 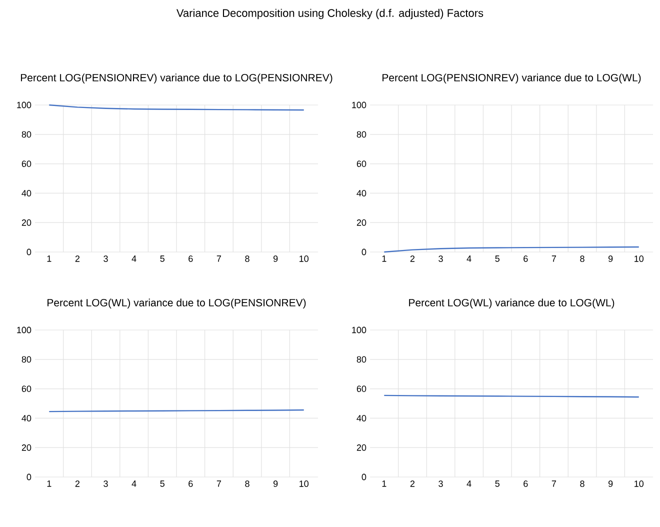 What do you see at coordinates (177, 303) in the screenshot?
I see `chart-title: Percent LOG(WL) variance due to LOG(PENSIONREV)` at bounding box center [177, 303].